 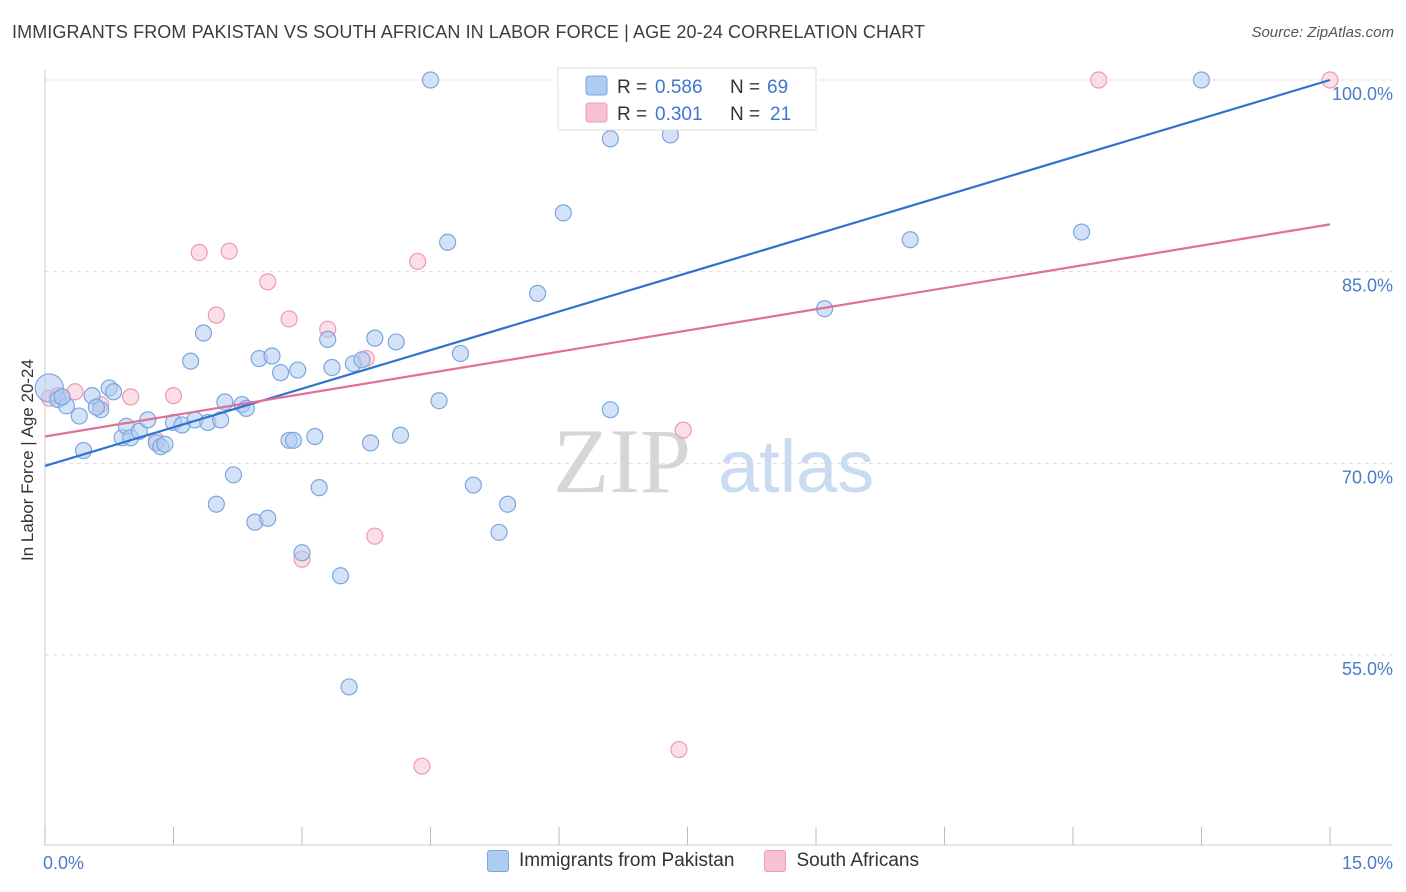 I want to click on chart-source: Source: ZipAtlas.com, so click(x=1322, y=32).